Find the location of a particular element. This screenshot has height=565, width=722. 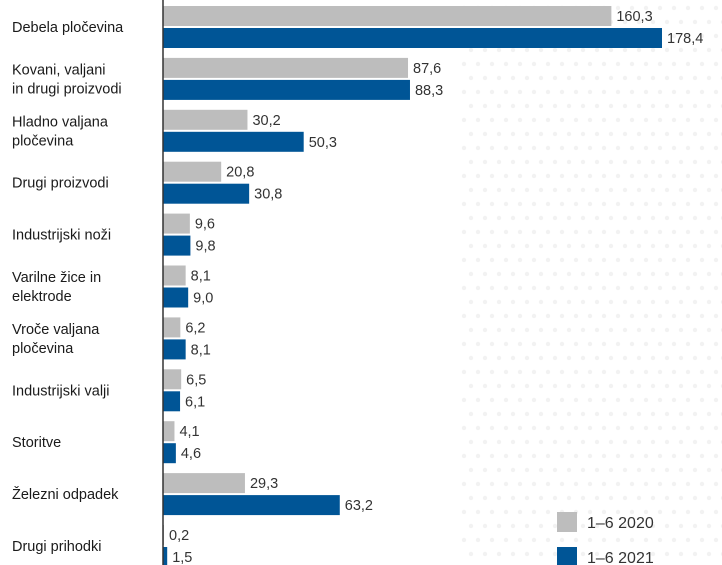

category-label: Industrijski valji is located at coordinates (61, 391).